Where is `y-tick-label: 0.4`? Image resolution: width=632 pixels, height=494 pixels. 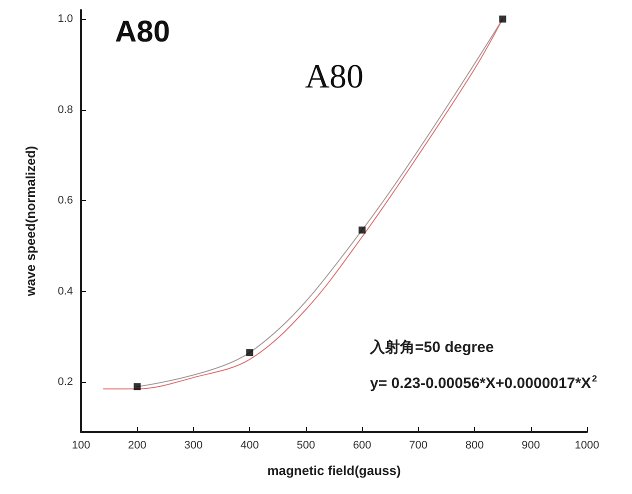 y-tick-label: 0.4 is located at coordinates (65, 291).